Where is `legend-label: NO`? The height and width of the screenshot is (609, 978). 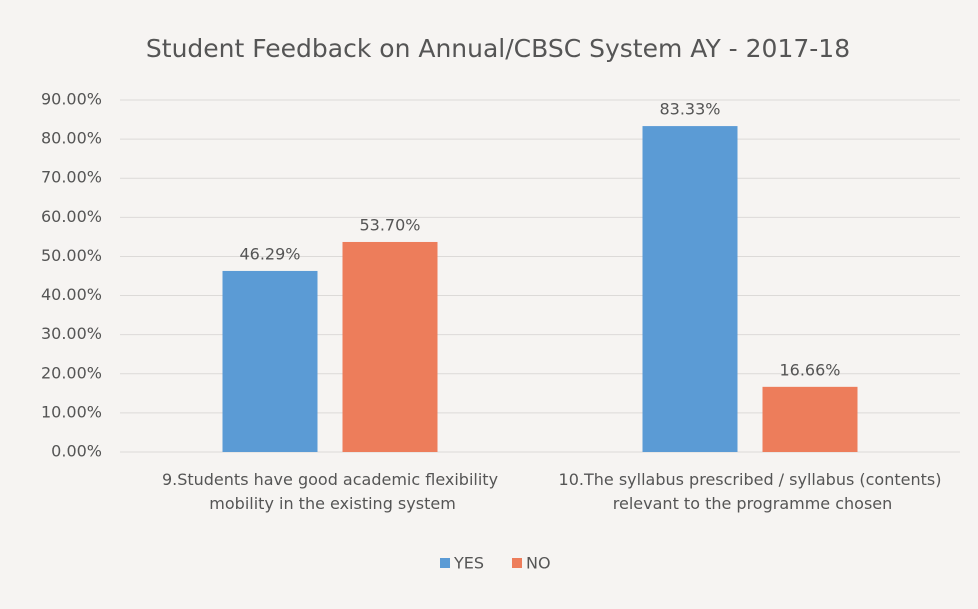
legend-label: NO is located at coordinates (538, 563).